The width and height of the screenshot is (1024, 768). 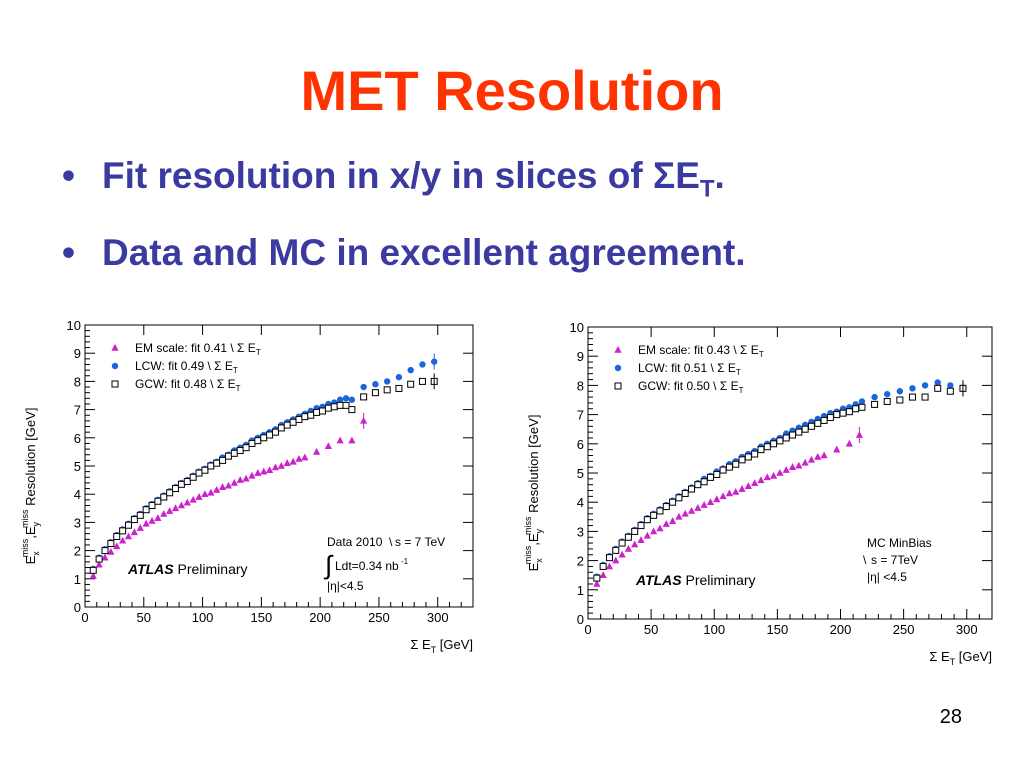 What do you see at coordinates (577, 327) in the screenshot?
I see `y-tick-label: 10` at bounding box center [577, 327].